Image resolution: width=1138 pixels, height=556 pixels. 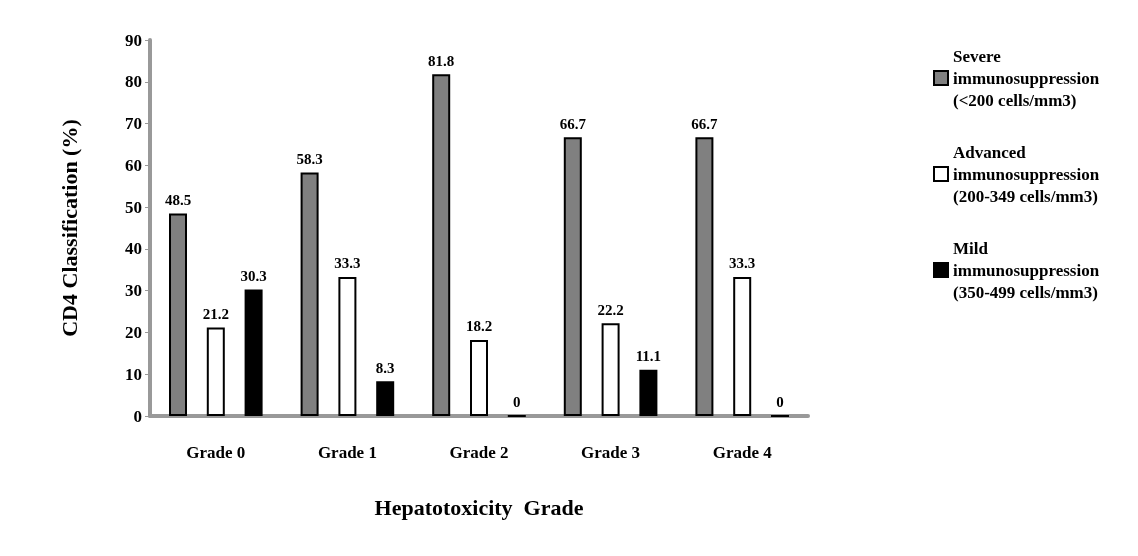 I want to click on legend-label: Advanced immunosuppression (200-349 cells/mm3), so click(x=1028, y=174).